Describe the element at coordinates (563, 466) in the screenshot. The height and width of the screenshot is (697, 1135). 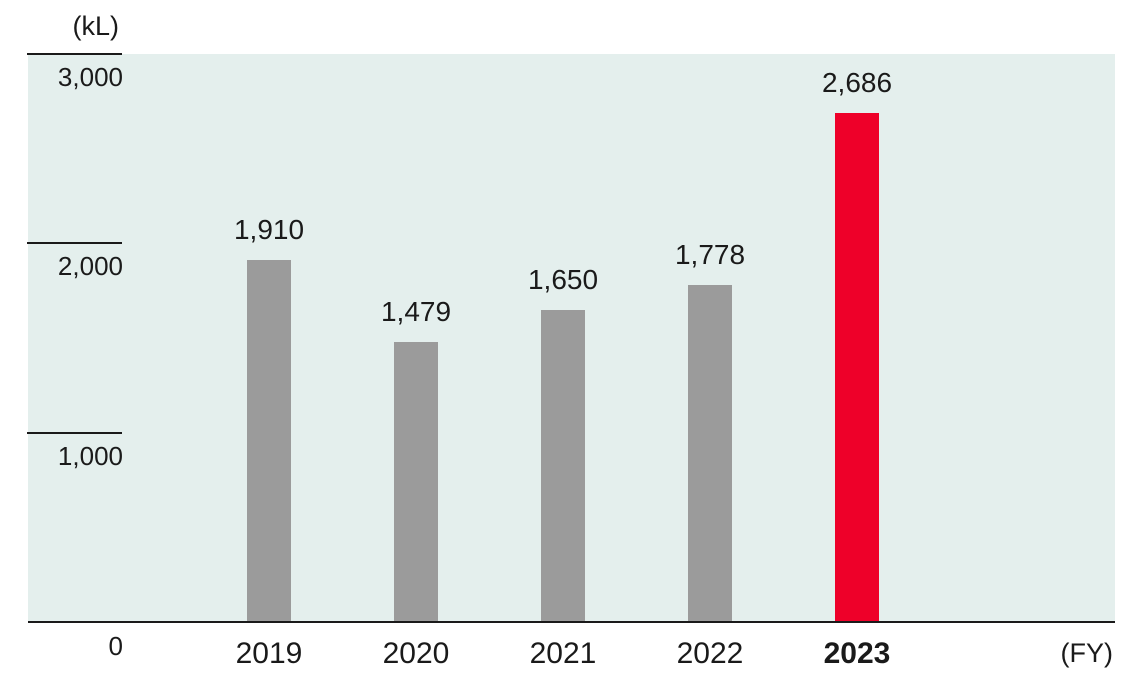
I see `bar-2021` at that location.